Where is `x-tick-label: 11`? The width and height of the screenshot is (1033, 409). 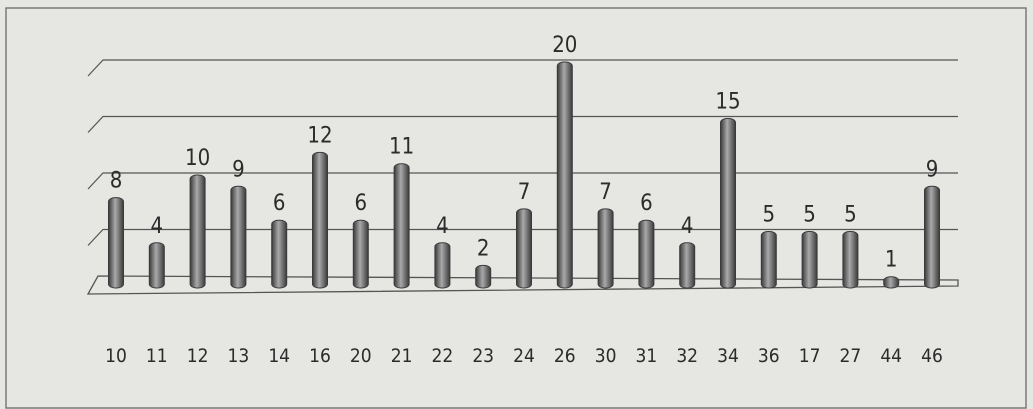 x-tick-label: 11 is located at coordinates (157, 356).